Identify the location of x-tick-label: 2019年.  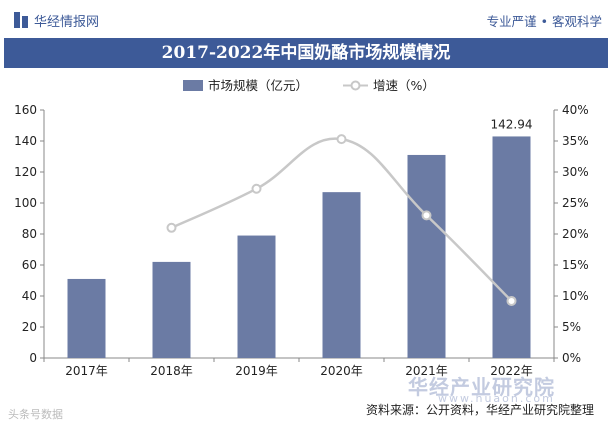
(256, 371).